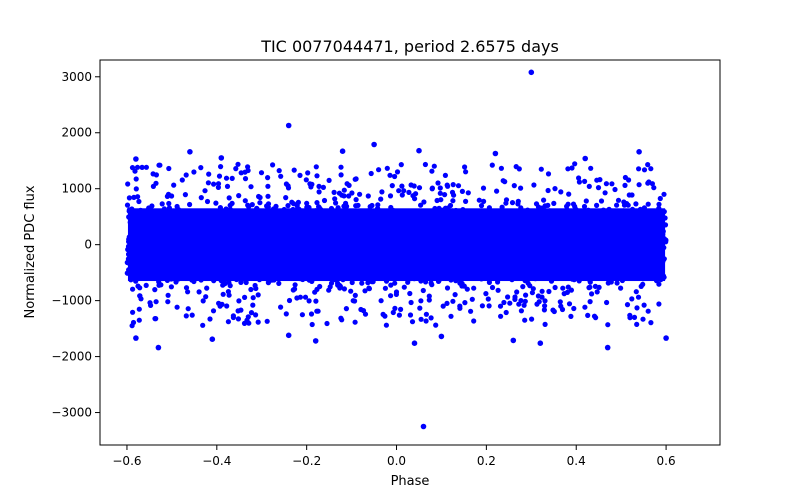  I want to click on x-tick-label: 0.2, so click(486, 461).